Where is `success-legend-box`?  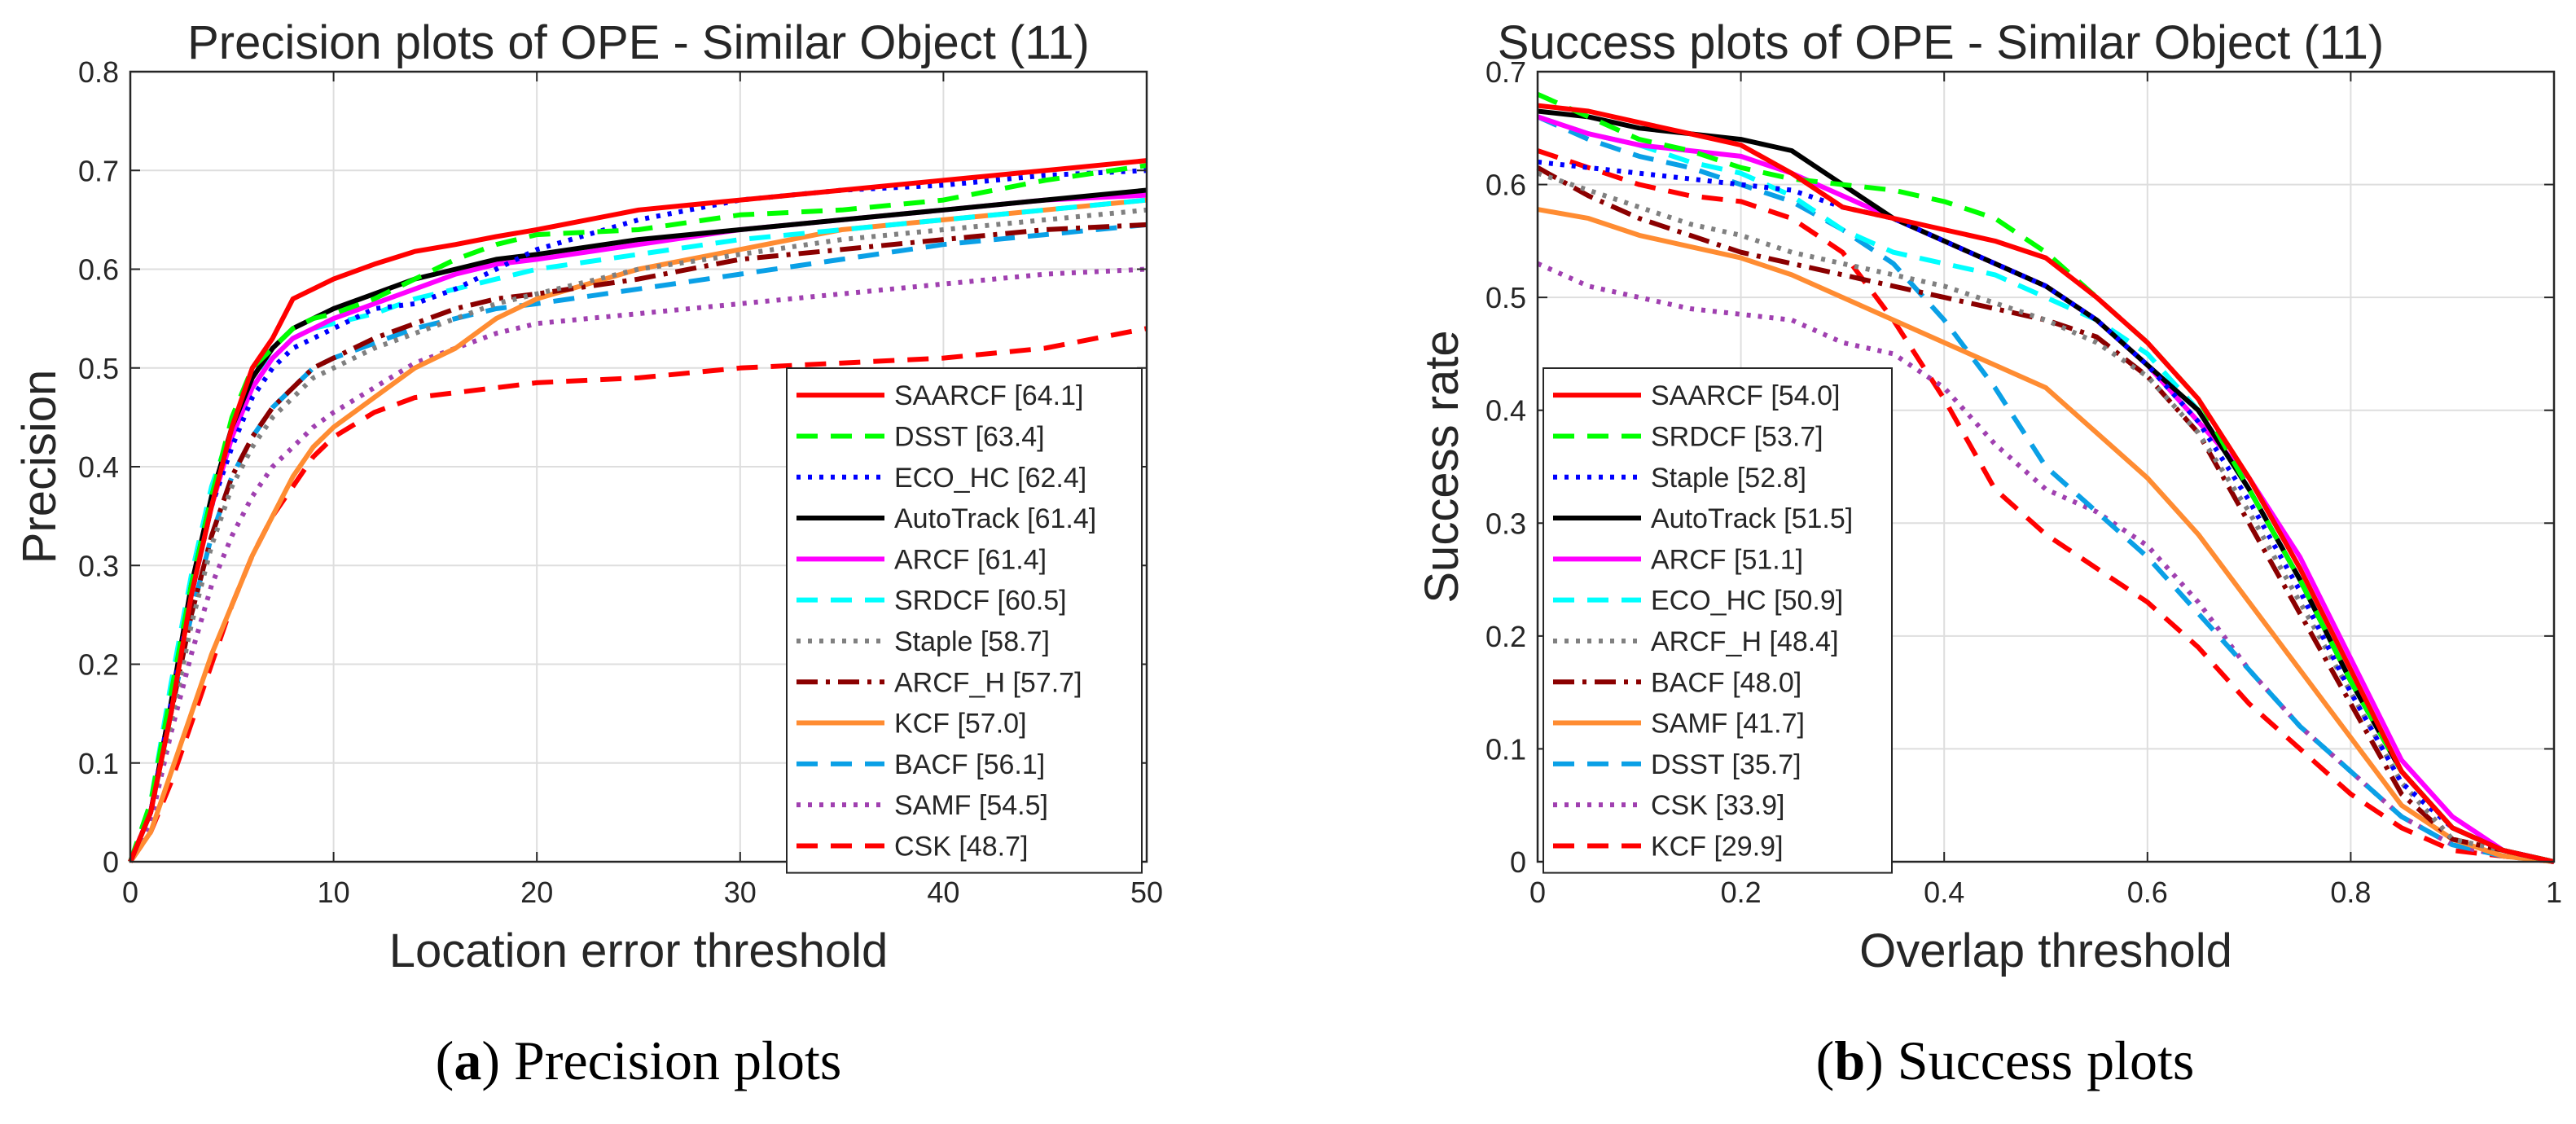 success-legend-box is located at coordinates (1718, 620).